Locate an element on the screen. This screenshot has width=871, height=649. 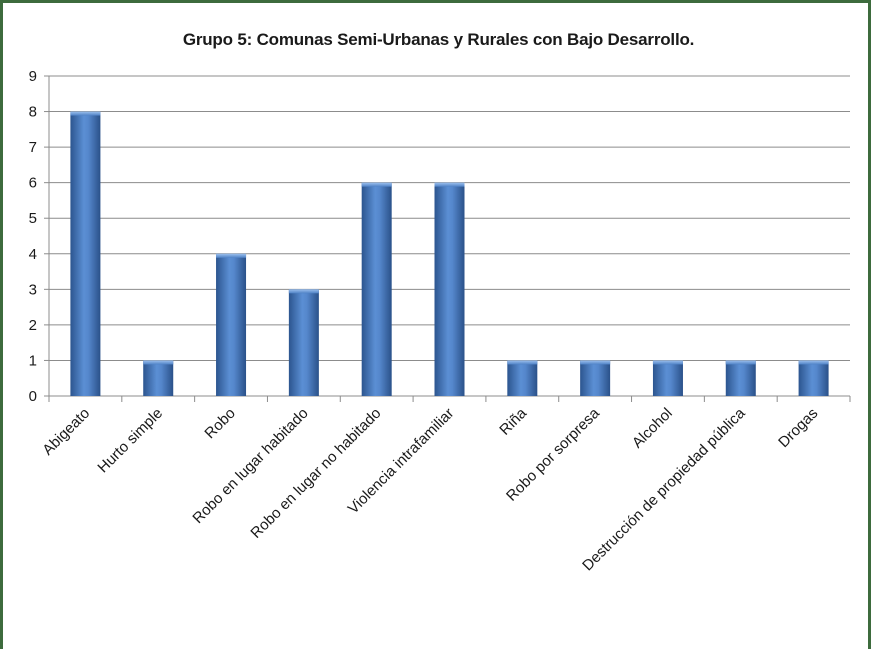
y-tick-label: 4 is located at coordinates (33, 254).